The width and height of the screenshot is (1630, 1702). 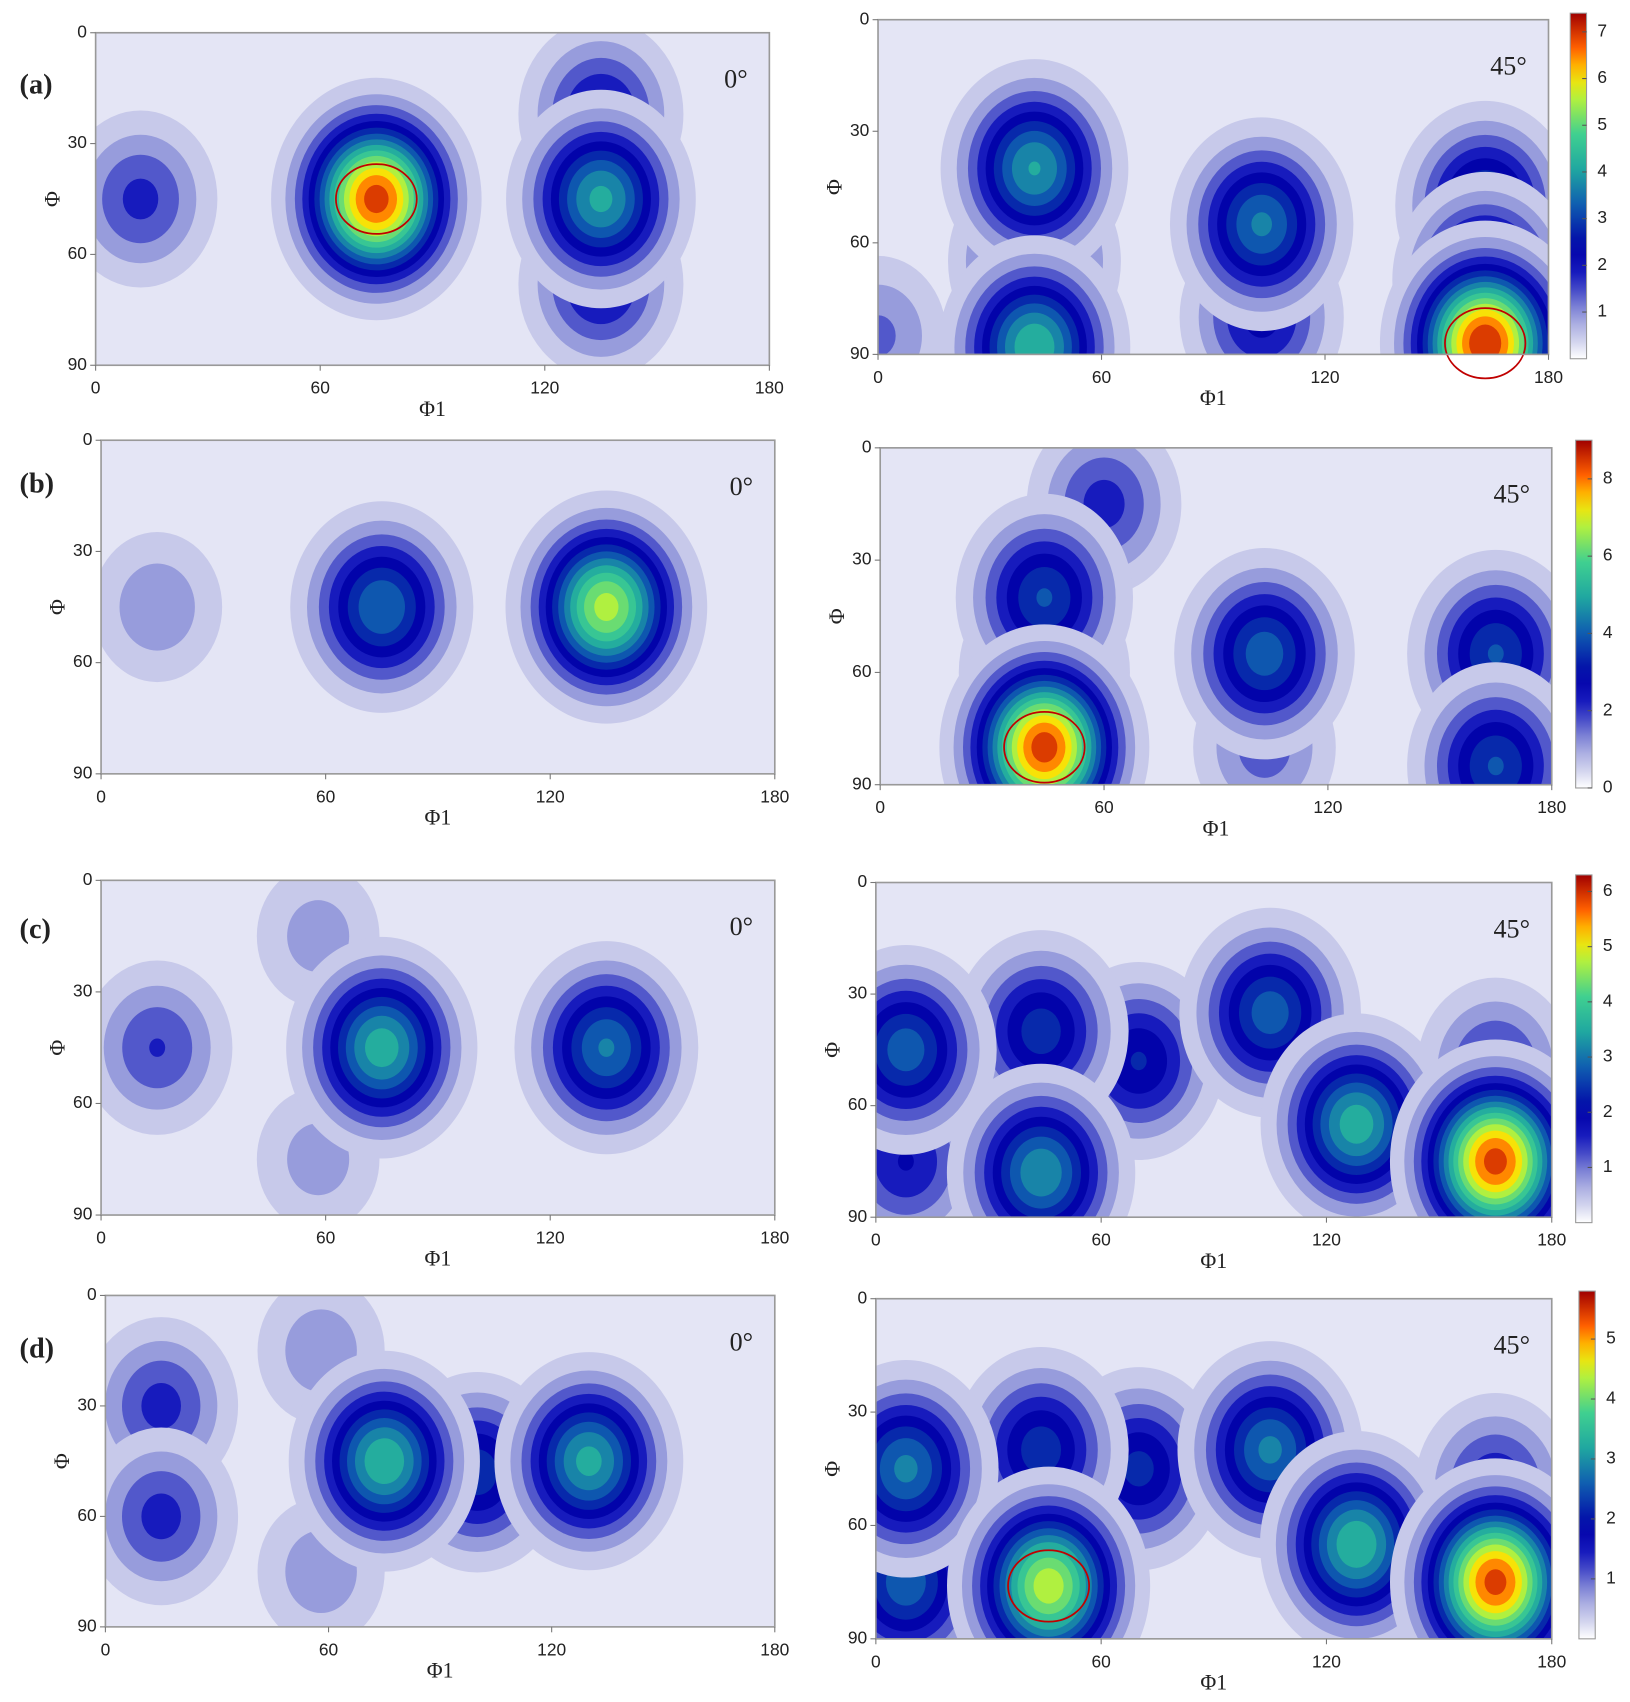 What do you see at coordinates (1512, 1345) in the screenshot?
I see `angle-label: 45°` at bounding box center [1512, 1345].